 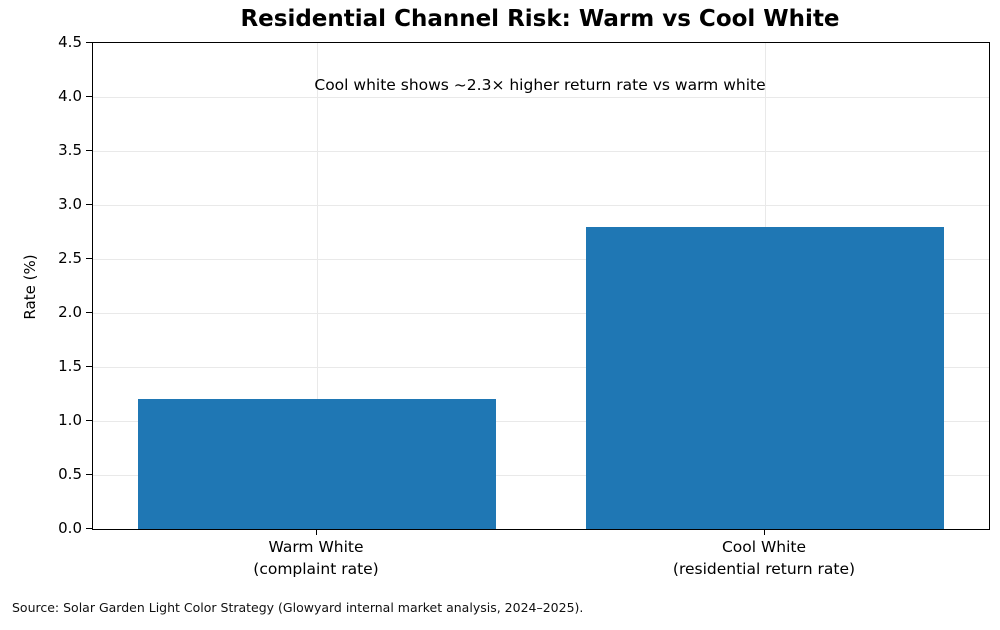 I want to click on y-tick-label: 0.0, so click(x=70, y=528).